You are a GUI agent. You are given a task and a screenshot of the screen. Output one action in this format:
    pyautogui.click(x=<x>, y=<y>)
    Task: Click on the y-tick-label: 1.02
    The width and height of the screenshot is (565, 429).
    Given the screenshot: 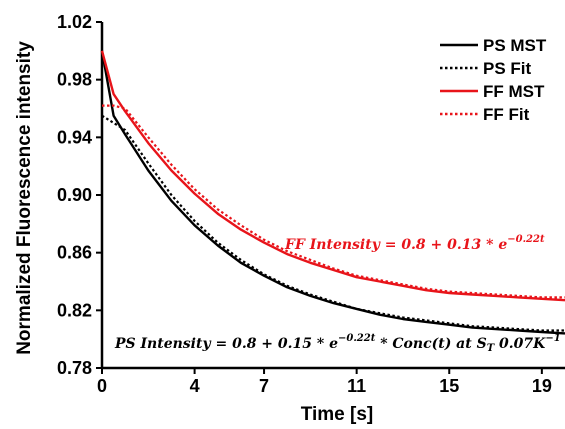 What is the action you would take?
    pyautogui.click(x=74, y=22)
    